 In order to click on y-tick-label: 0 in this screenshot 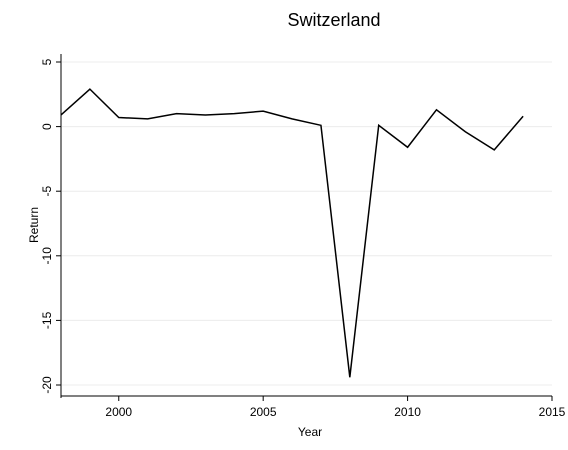, I will do `click(47, 126)`.